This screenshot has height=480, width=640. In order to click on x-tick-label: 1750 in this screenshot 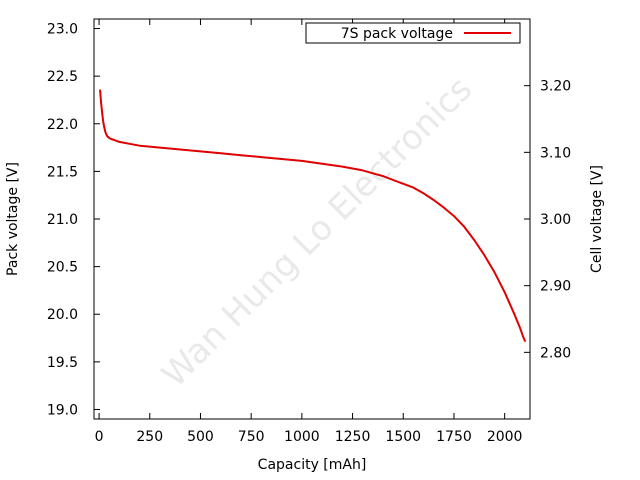, I will do `click(454, 437)`.